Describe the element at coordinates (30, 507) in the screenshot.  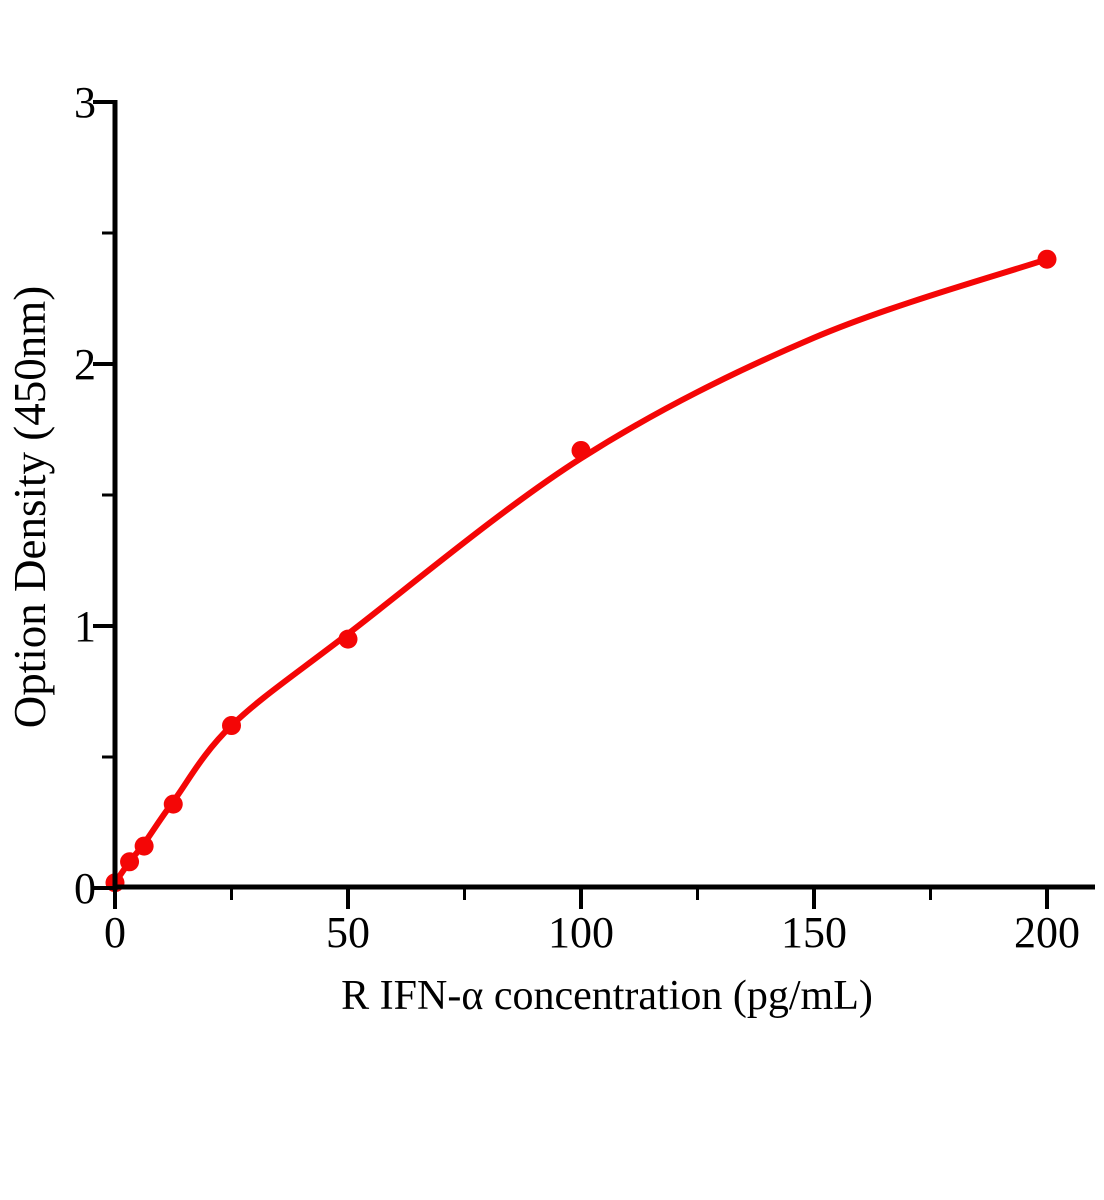
I see `y-axis-title: Option Density (450nm)` at that location.